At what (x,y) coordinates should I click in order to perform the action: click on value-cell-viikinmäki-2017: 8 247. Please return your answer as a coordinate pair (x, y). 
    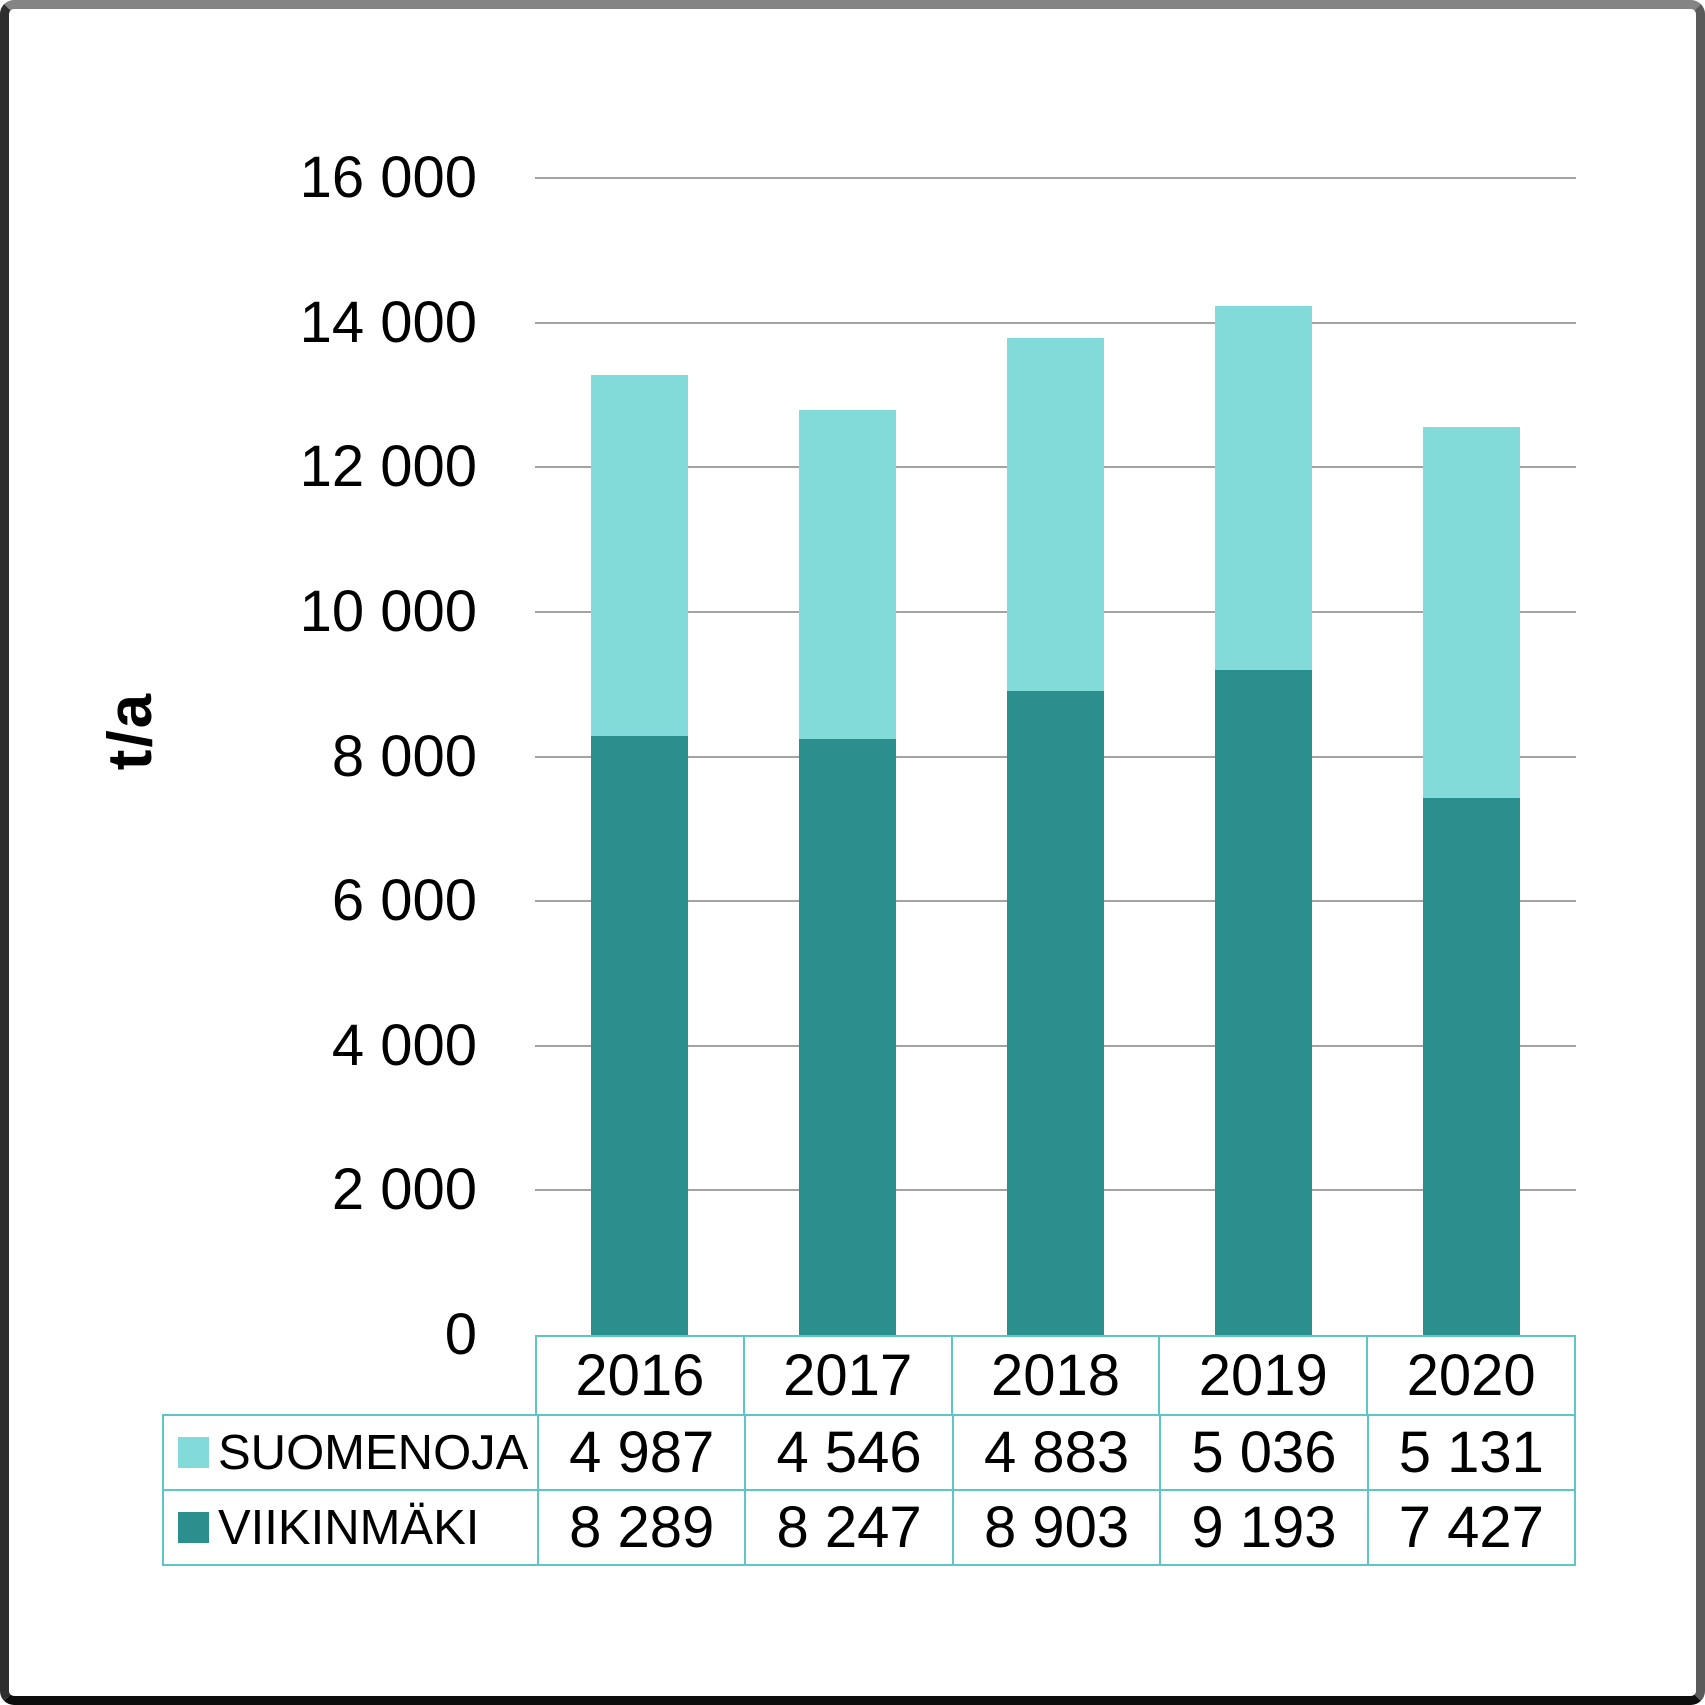
    Looking at the image, I should click on (847, 1527).